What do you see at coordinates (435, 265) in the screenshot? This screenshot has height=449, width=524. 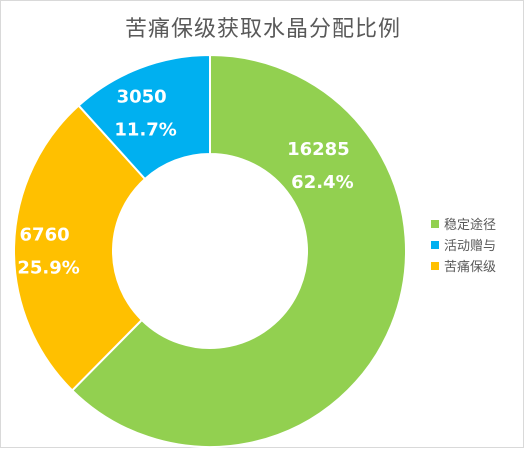 I see `legend-swatch-pain` at bounding box center [435, 265].